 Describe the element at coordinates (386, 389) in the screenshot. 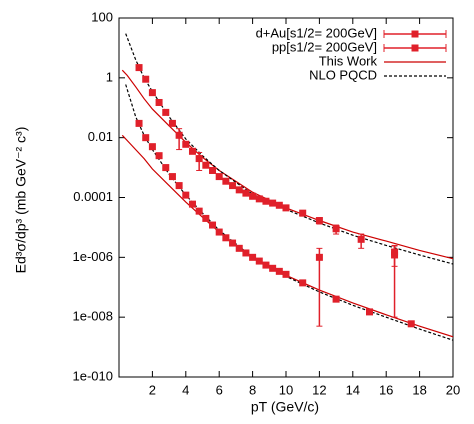

I see `x-tick-label: 16` at that location.